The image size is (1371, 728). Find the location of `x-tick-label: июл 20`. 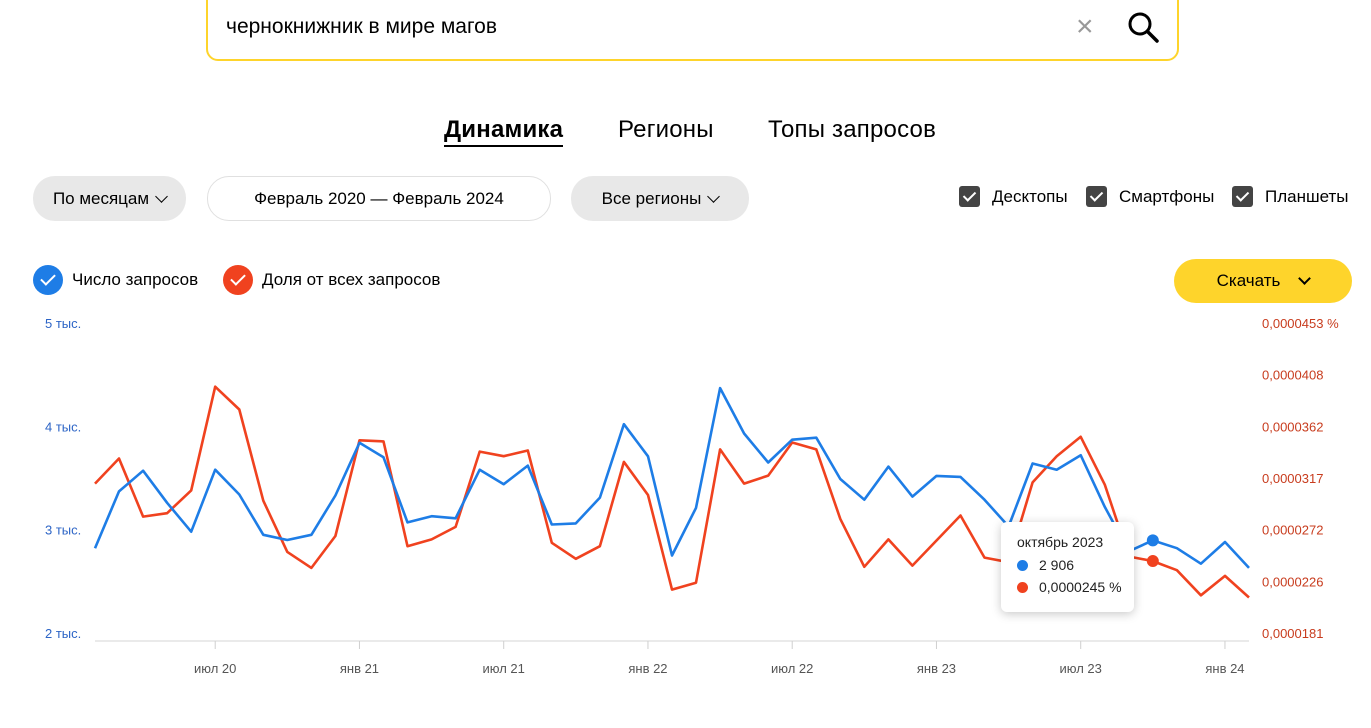

x-tick-label: июл 20 is located at coordinates (215, 668).